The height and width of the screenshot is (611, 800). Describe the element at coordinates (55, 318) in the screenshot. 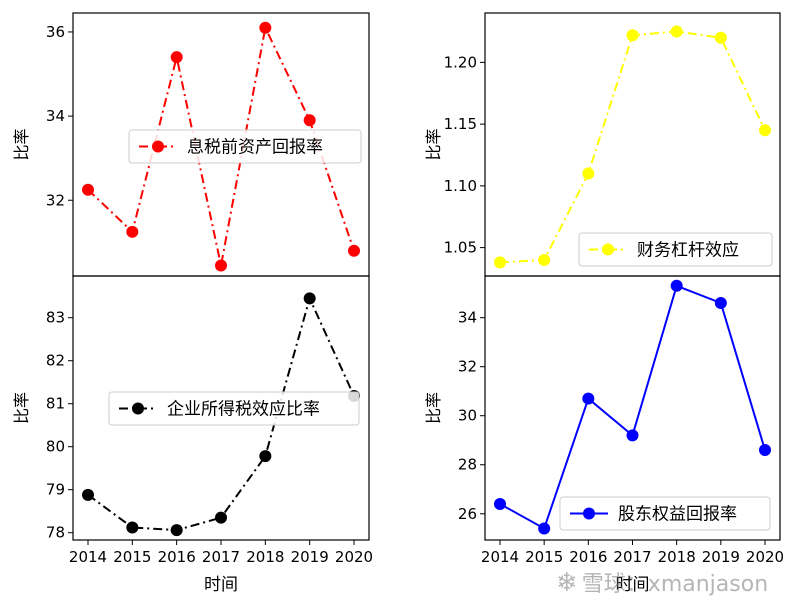

I see `y-tick-label: 83` at that location.